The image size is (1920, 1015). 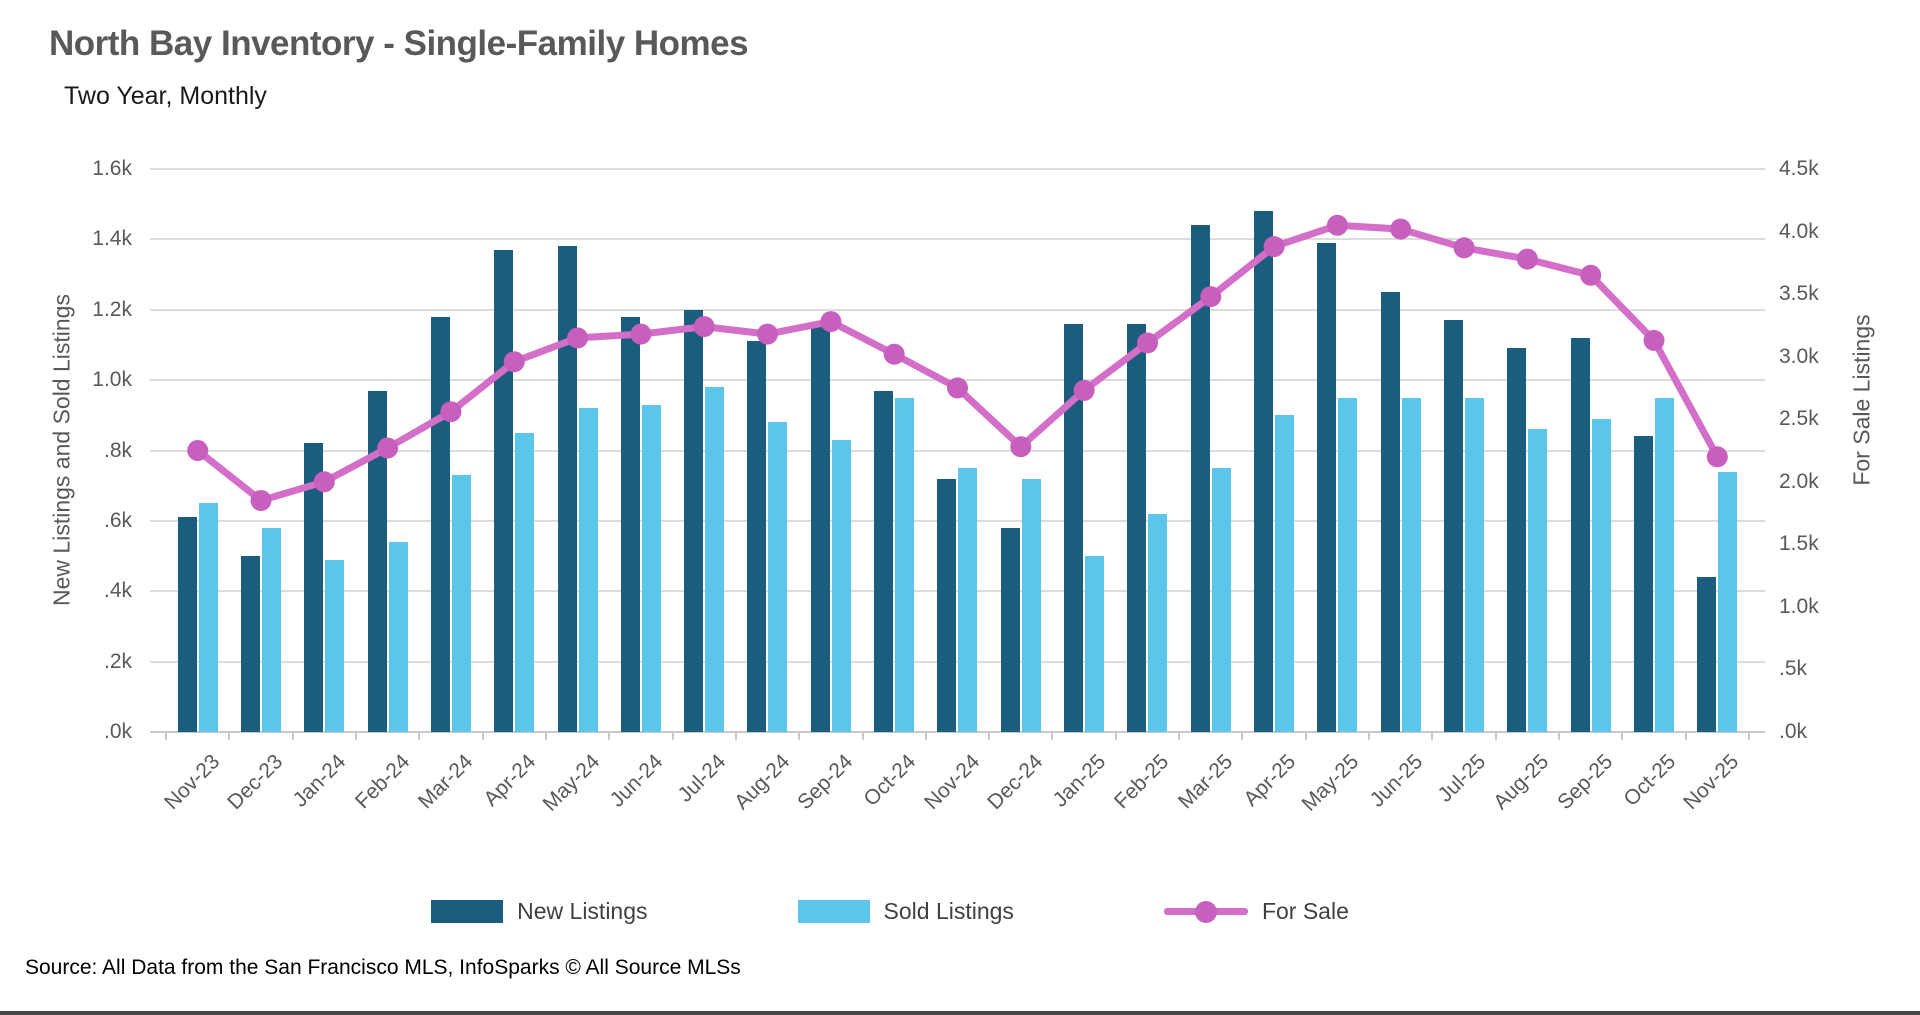 I want to click on left-axis-tick-label: .6k, so click(x=117, y=520).